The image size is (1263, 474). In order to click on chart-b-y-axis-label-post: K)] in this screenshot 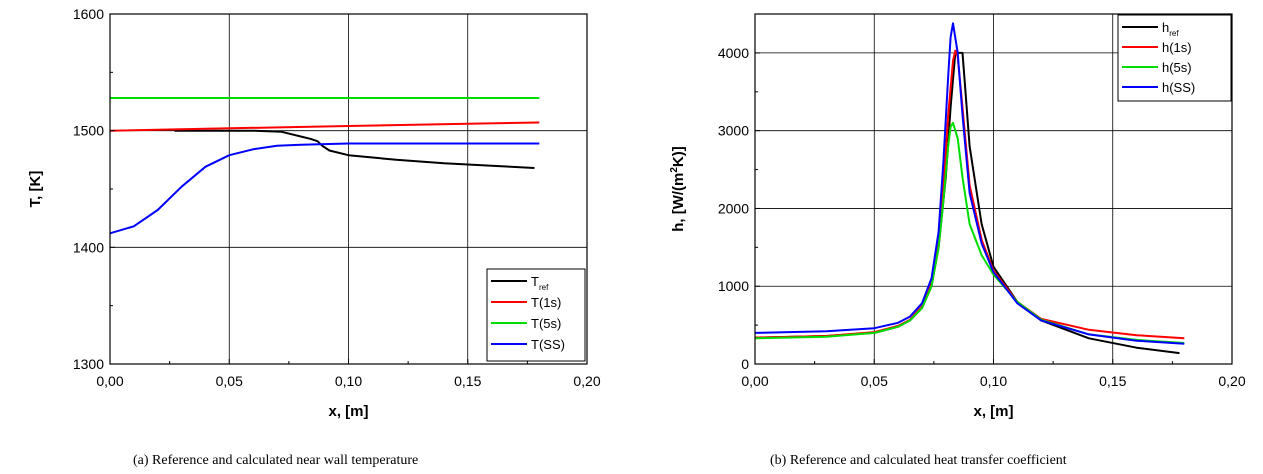, I will do `click(678, 156)`.